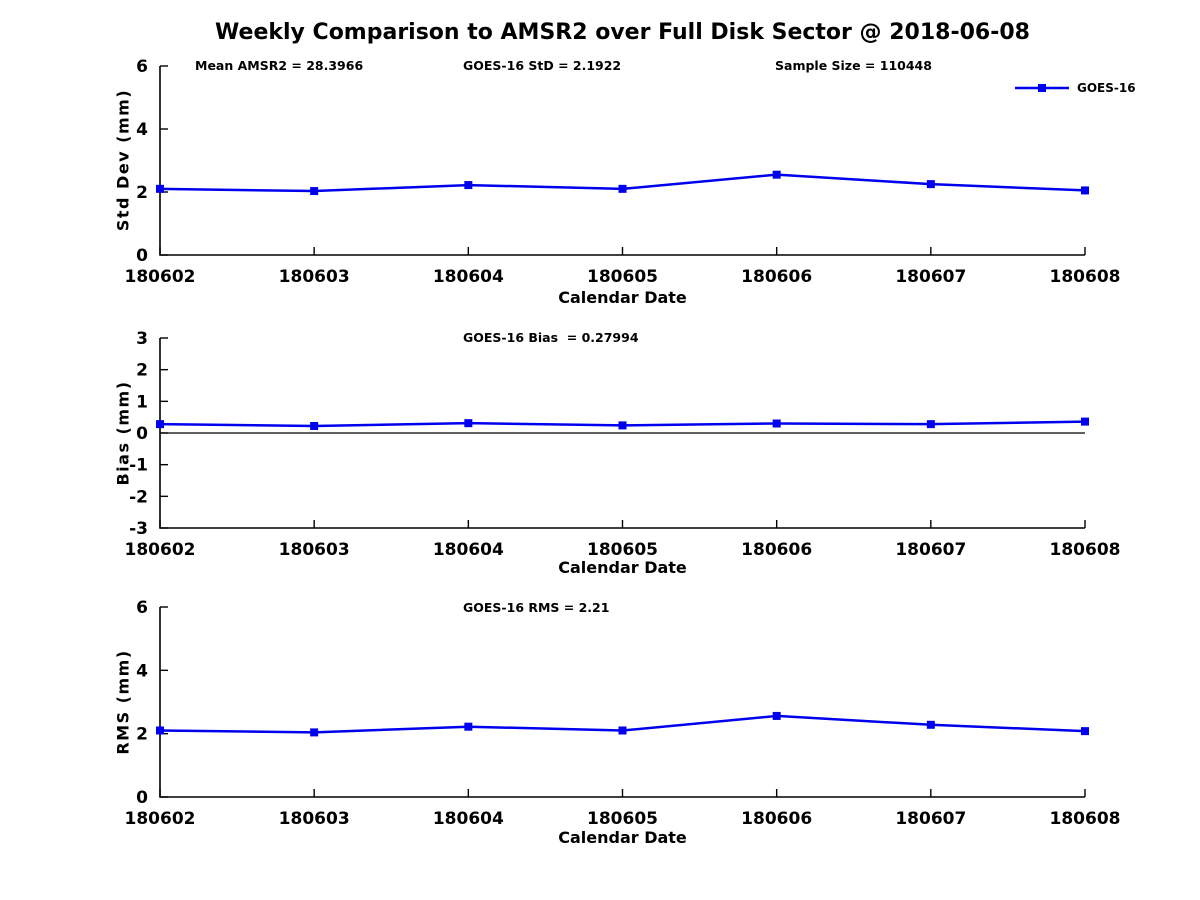 The height and width of the screenshot is (900, 1200). Describe the element at coordinates (138, 529) in the screenshot. I see `y-tick-label: -3` at that location.